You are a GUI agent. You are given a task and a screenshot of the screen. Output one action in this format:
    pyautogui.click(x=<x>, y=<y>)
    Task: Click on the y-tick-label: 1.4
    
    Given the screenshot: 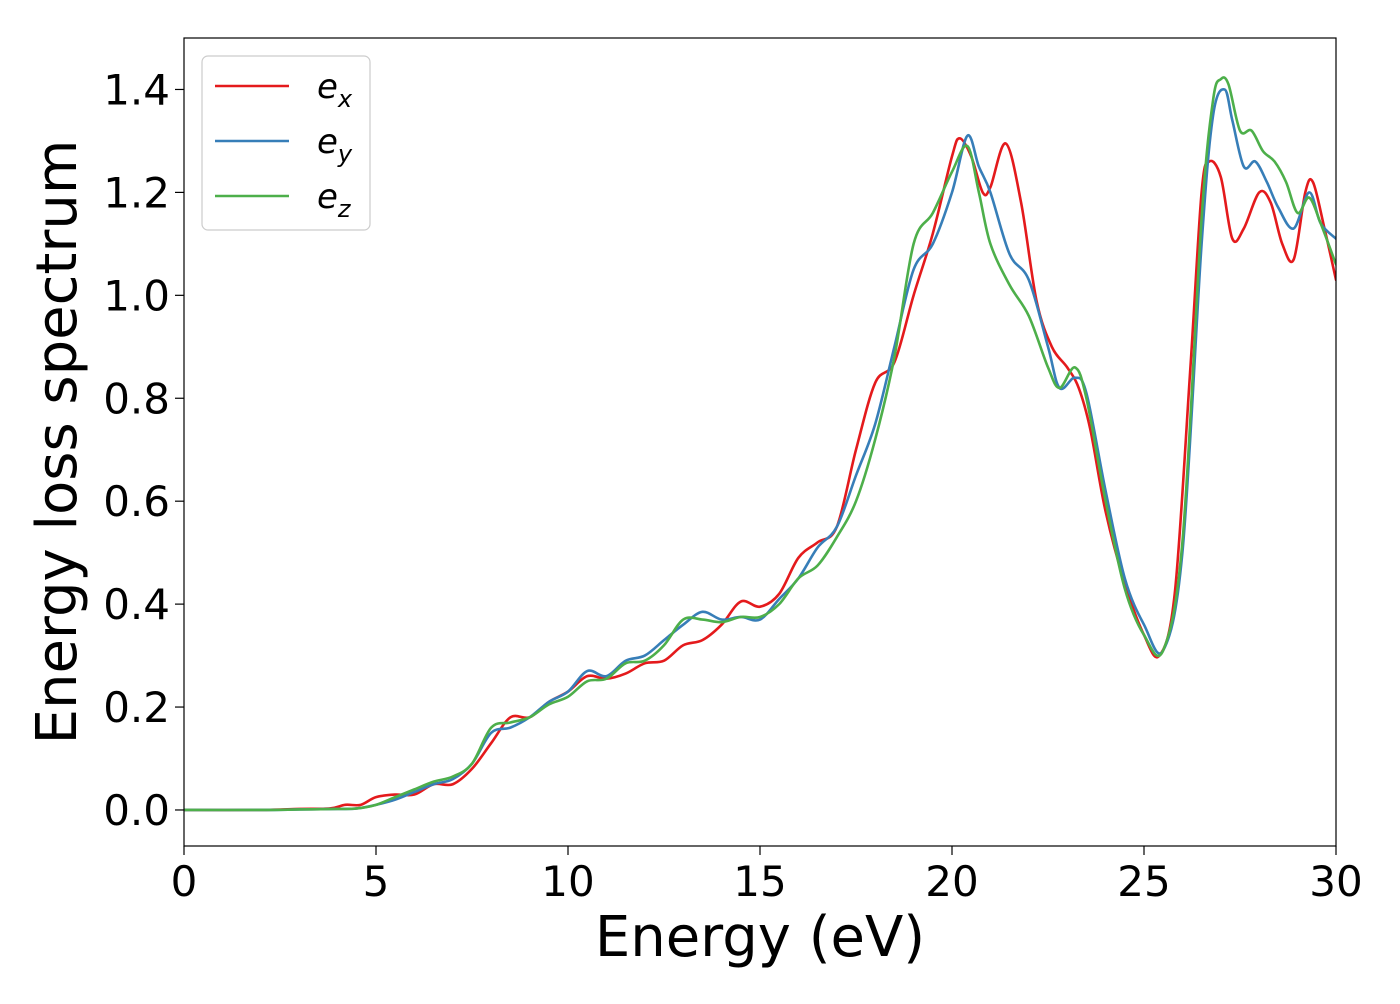 What is the action you would take?
    pyautogui.click(x=136, y=89)
    